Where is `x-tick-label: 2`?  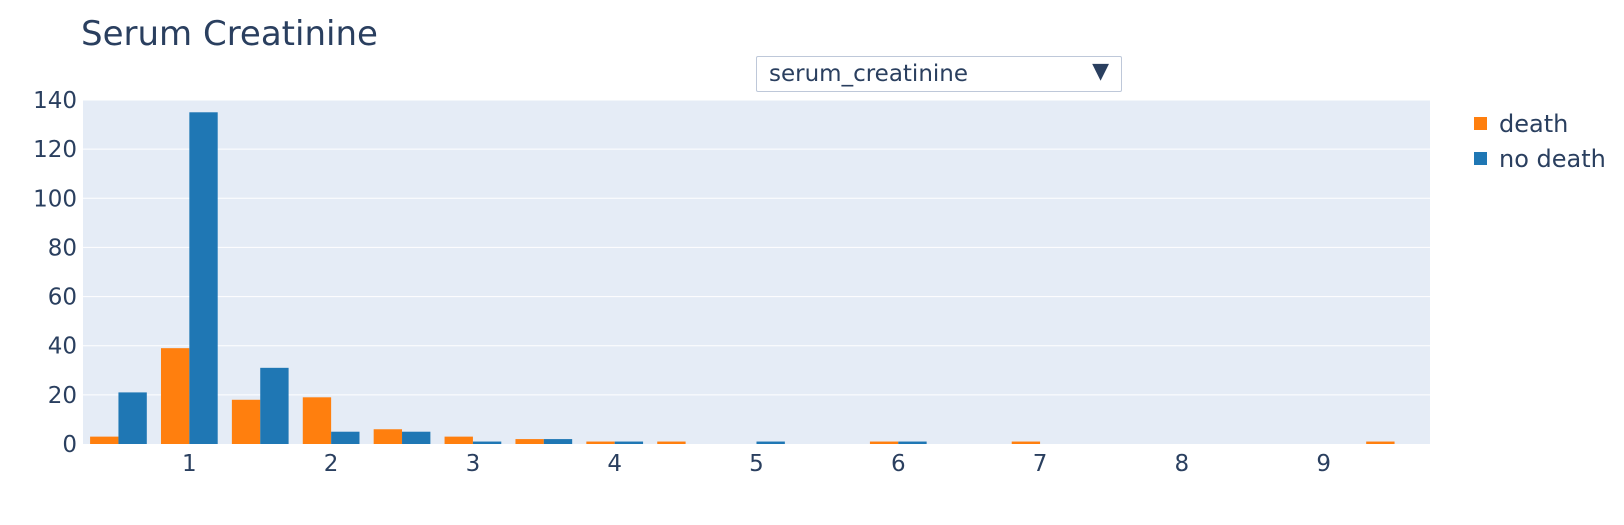
x-tick-label: 2 is located at coordinates (331, 464).